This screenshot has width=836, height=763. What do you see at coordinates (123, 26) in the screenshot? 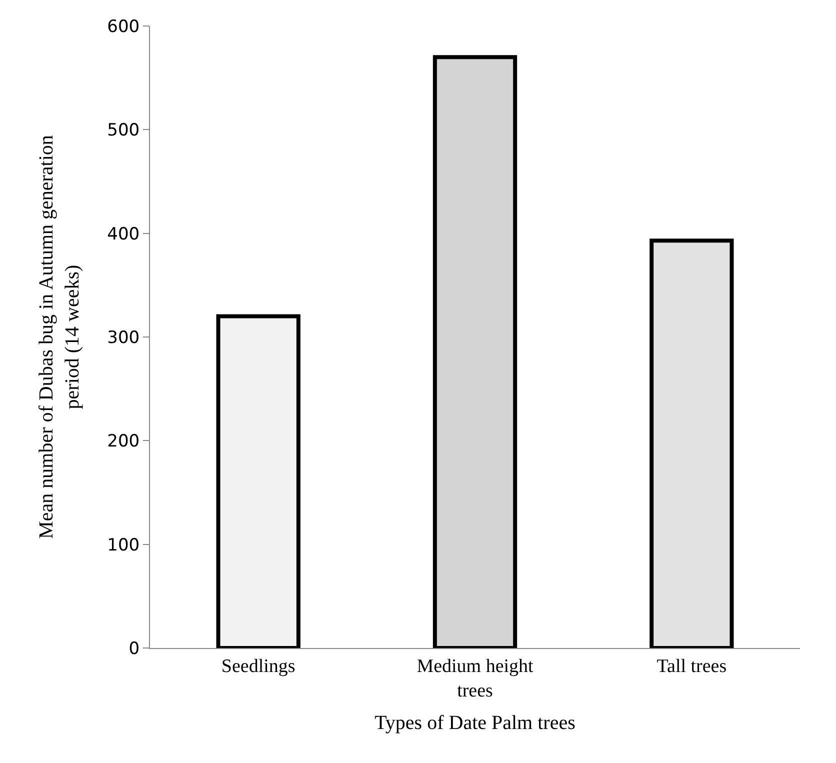
I see `y-tick-label: 600` at bounding box center [123, 26].